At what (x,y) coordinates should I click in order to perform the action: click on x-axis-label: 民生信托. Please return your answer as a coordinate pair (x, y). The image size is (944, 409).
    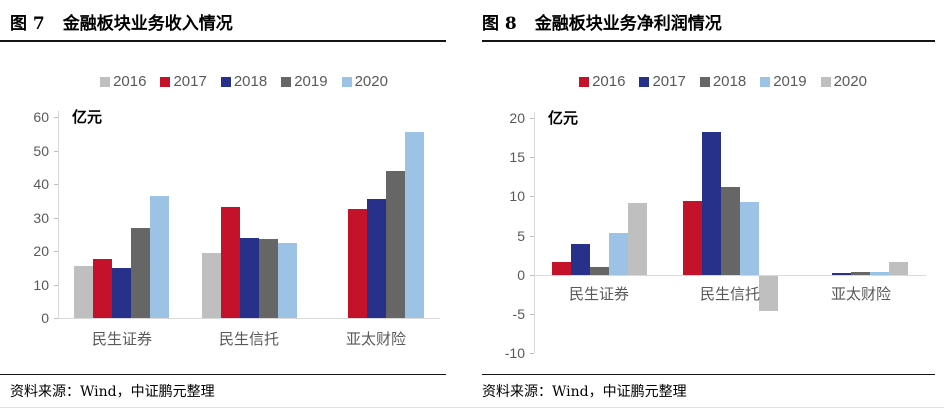
    Looking at the image, I should click on (729, 294).